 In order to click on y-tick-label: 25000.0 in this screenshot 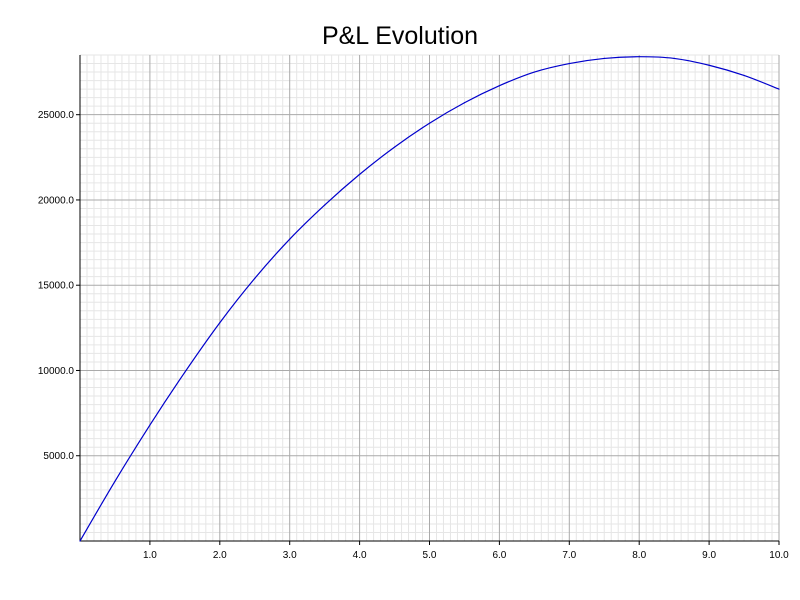, I will do `click(56, 115)`.